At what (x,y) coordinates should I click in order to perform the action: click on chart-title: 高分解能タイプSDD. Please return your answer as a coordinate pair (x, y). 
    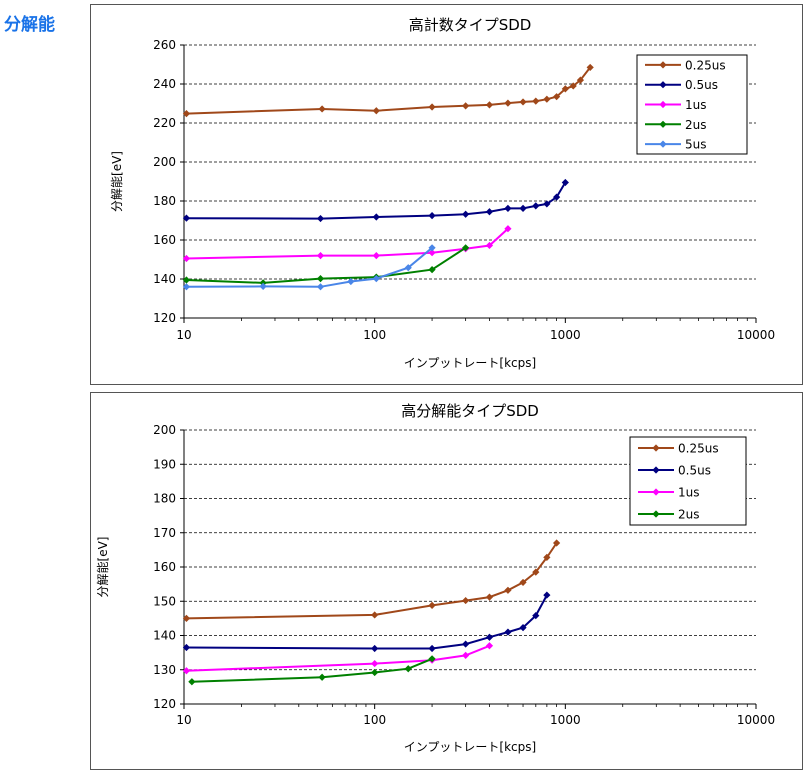
    Looking at the image, I should click on (470, 411).